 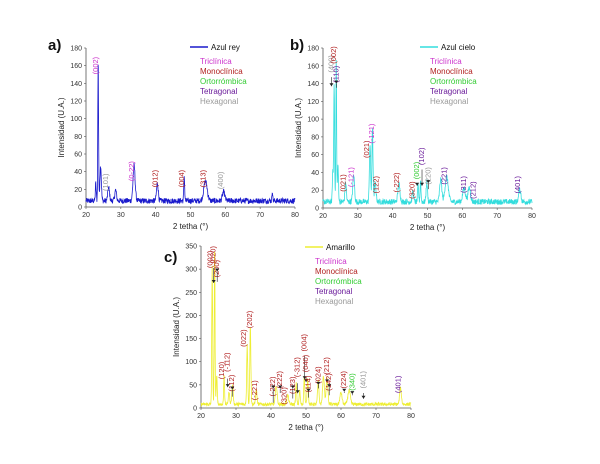 What do you see at coordinates (323, 216) in the screenshot?
I see `x-tick-label: 20` at bounding box center [323, 216].